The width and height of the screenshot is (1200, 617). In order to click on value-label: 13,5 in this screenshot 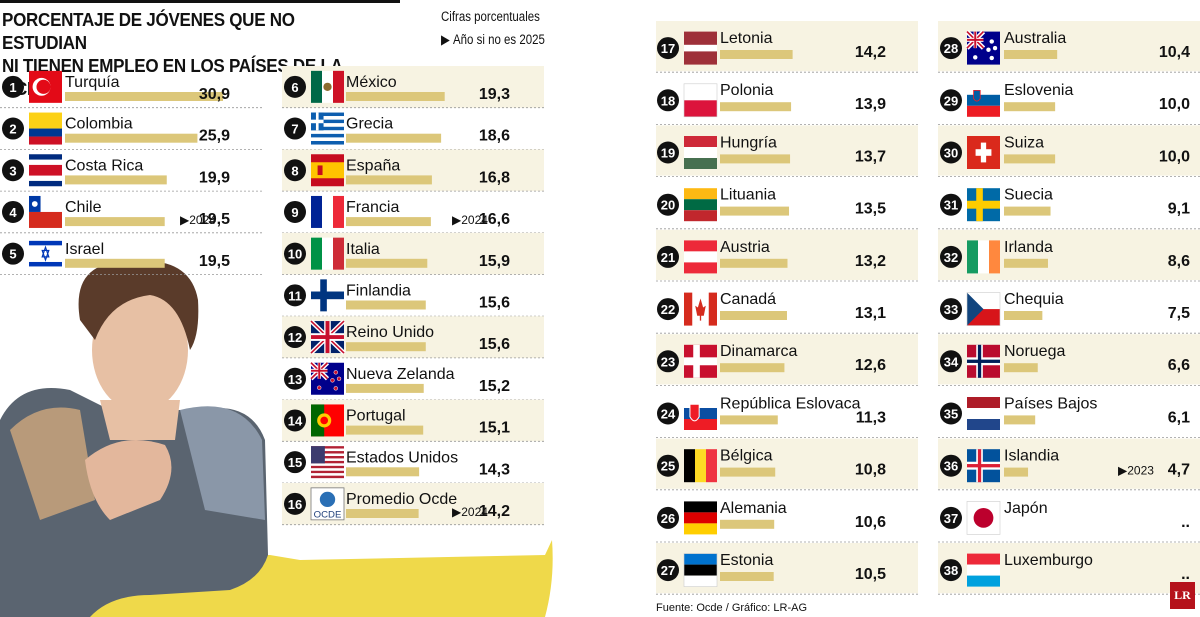, I will do `click(870, 209)`.